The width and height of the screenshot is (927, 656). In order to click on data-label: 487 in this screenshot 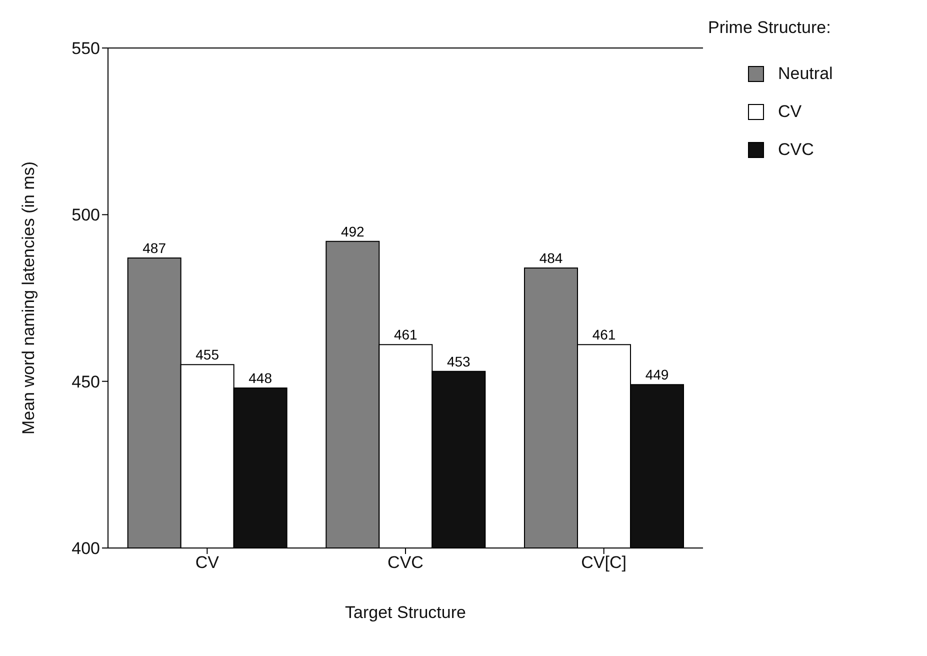, I will do `click(154, 248)`.